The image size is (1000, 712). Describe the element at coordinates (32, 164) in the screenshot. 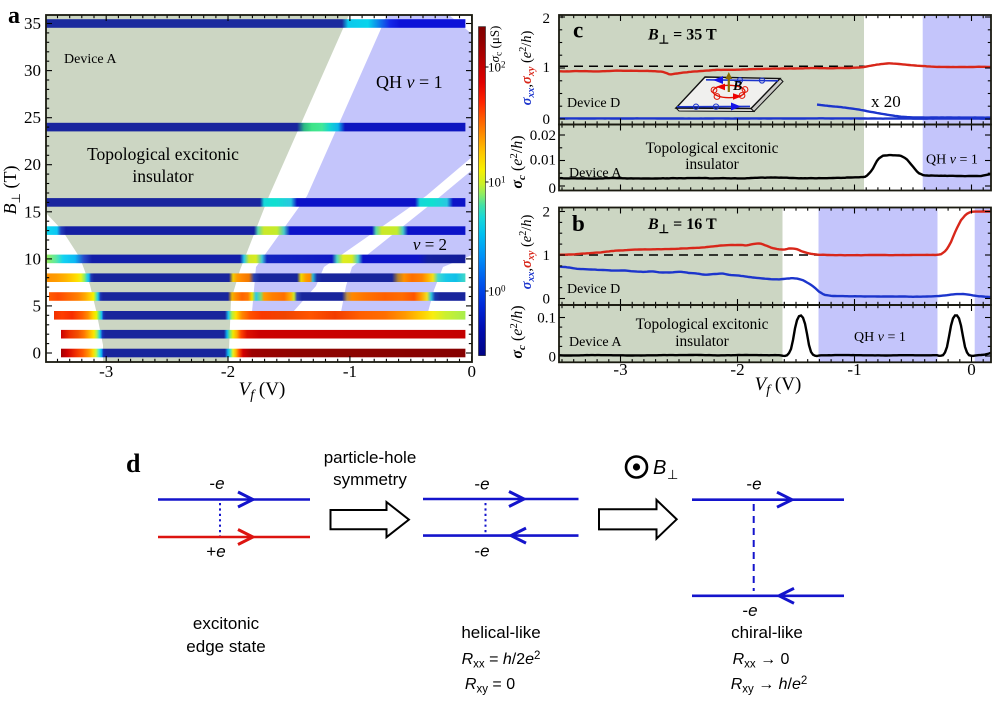

I see `svg-text: 20` at that location.